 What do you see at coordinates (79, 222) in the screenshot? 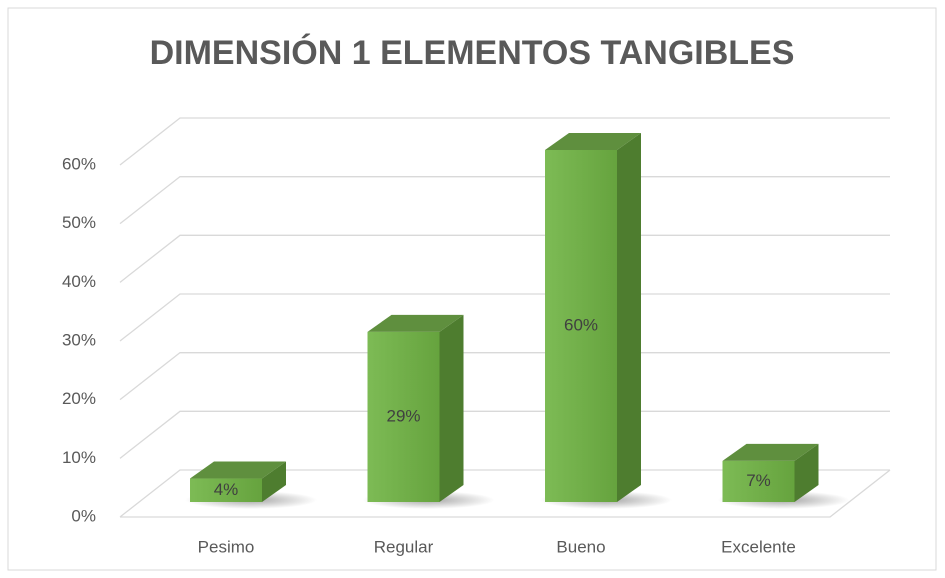
I see `y-tick-label: 50%` at bounding box center [79, 222].